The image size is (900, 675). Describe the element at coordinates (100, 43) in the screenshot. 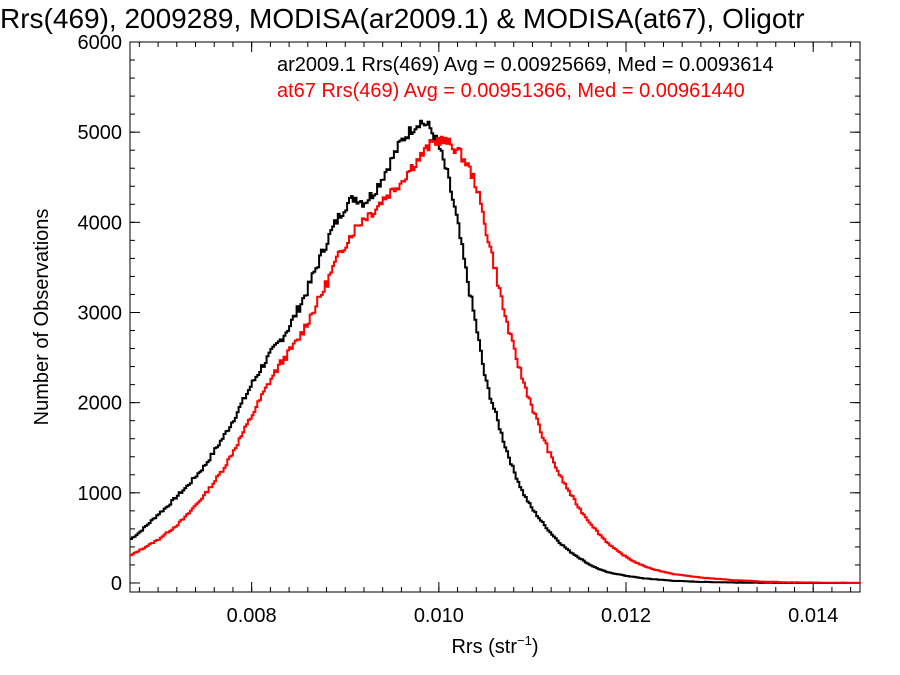

I see `y-tick-label: 6000` at that location.